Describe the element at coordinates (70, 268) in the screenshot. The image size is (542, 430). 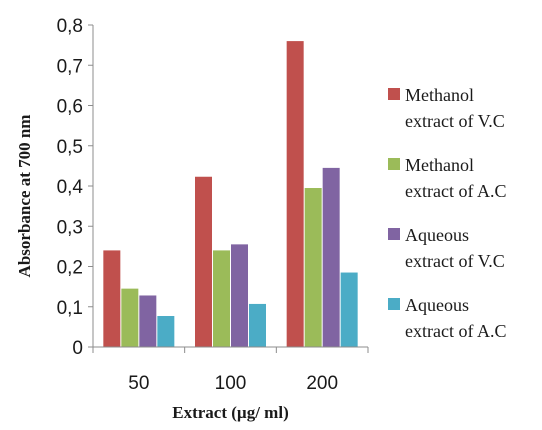
I see `y-tick-label: 0,2` at that location.